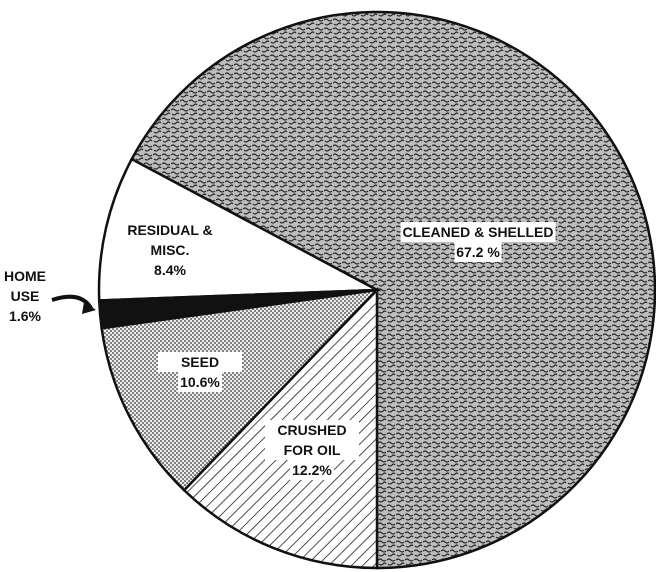  I want to click on value-label: 10.6%, so click(200, 382).